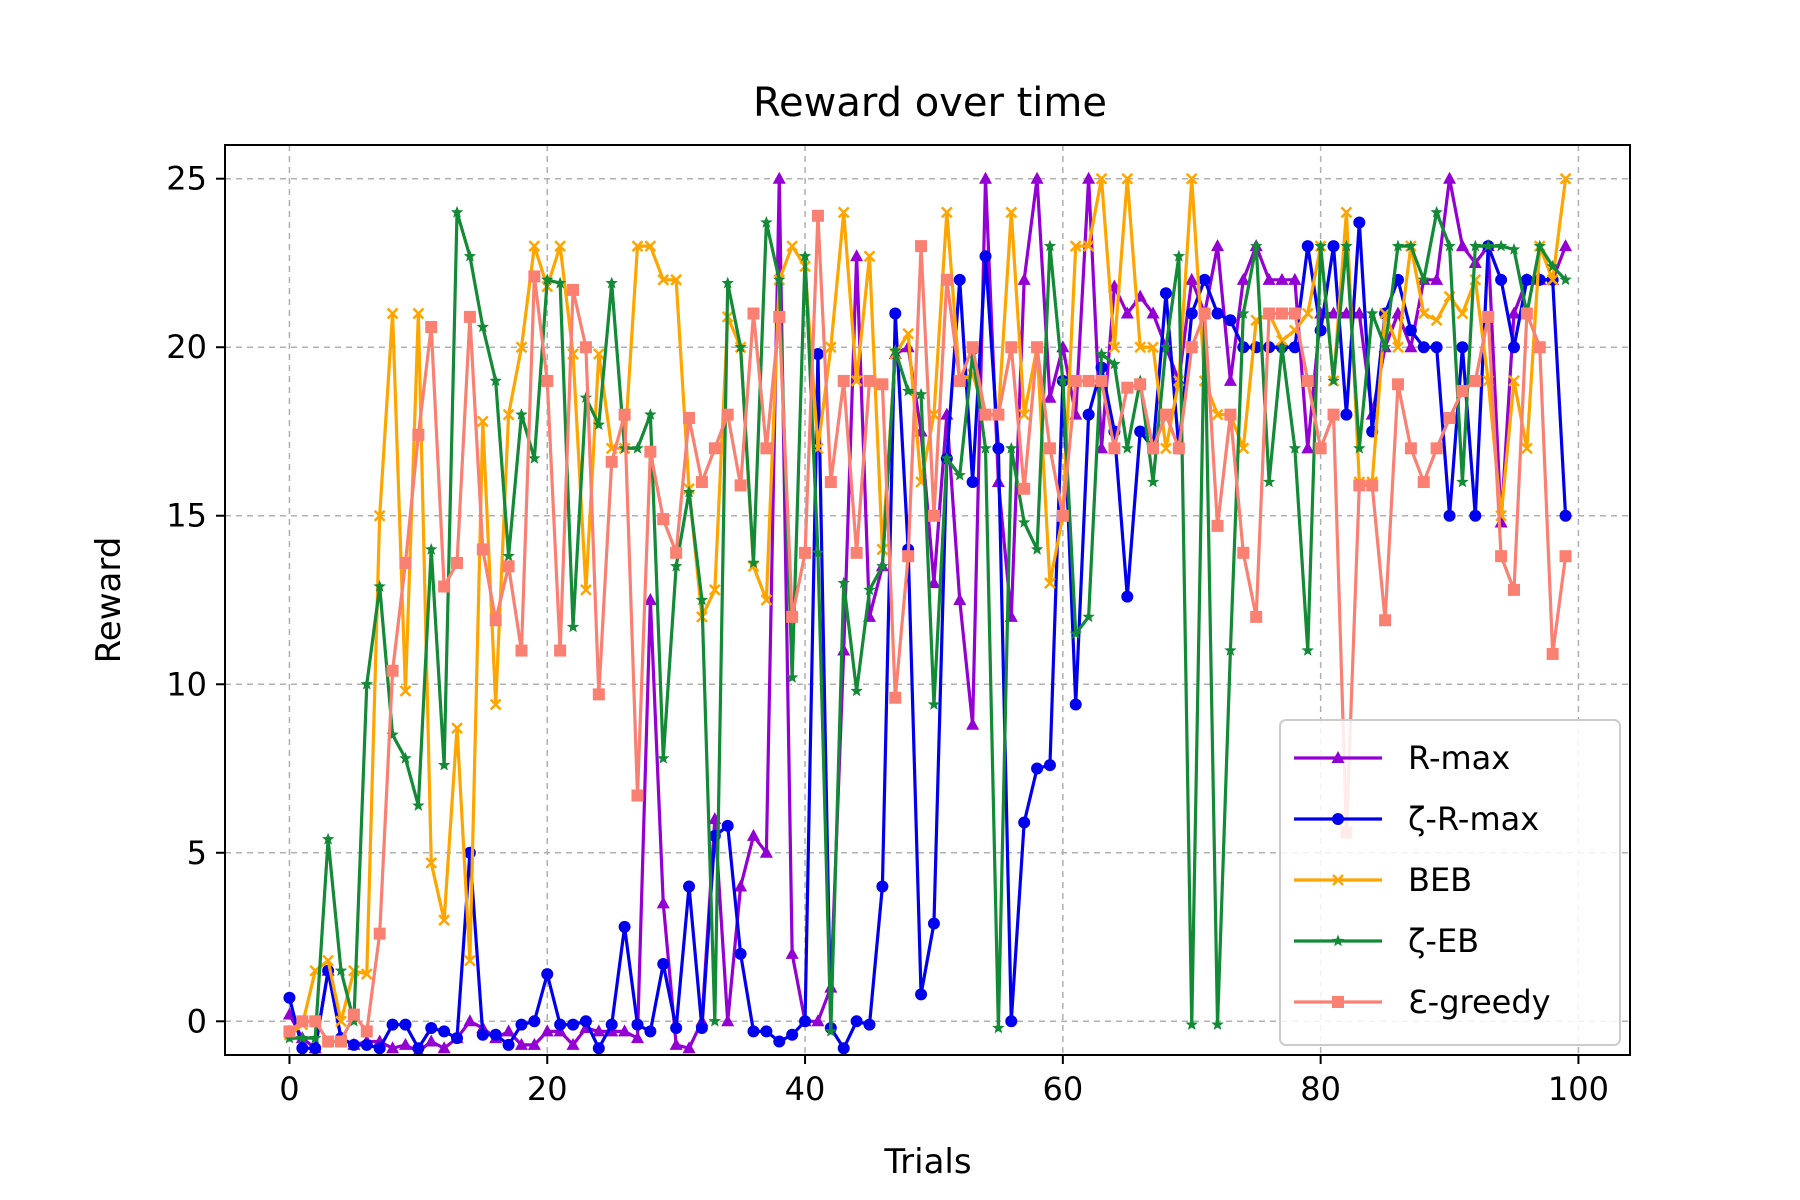  I want to click on legend-label: BEB, so click(1440, 880).